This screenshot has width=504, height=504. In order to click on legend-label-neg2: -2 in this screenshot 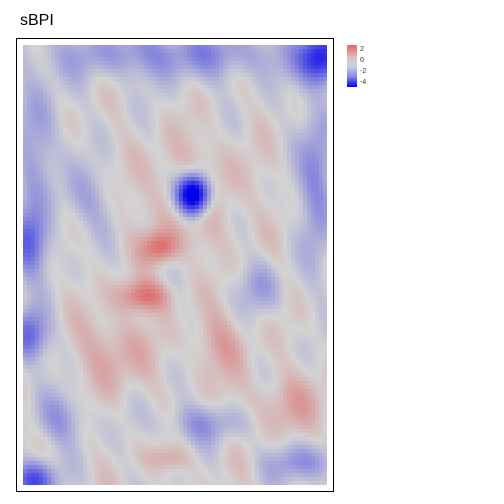, I will do `click(363, 71)`.